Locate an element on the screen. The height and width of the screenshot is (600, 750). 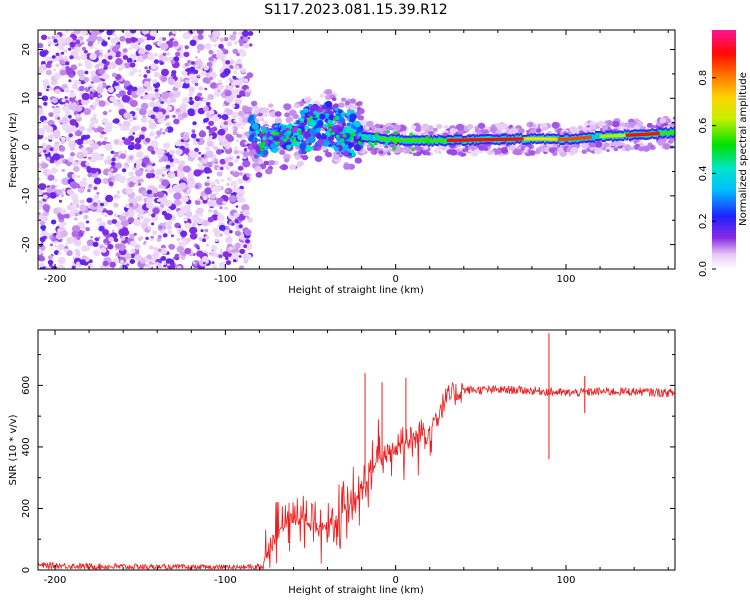
x-tick-label: -200 is located at coordinates (55, 580).